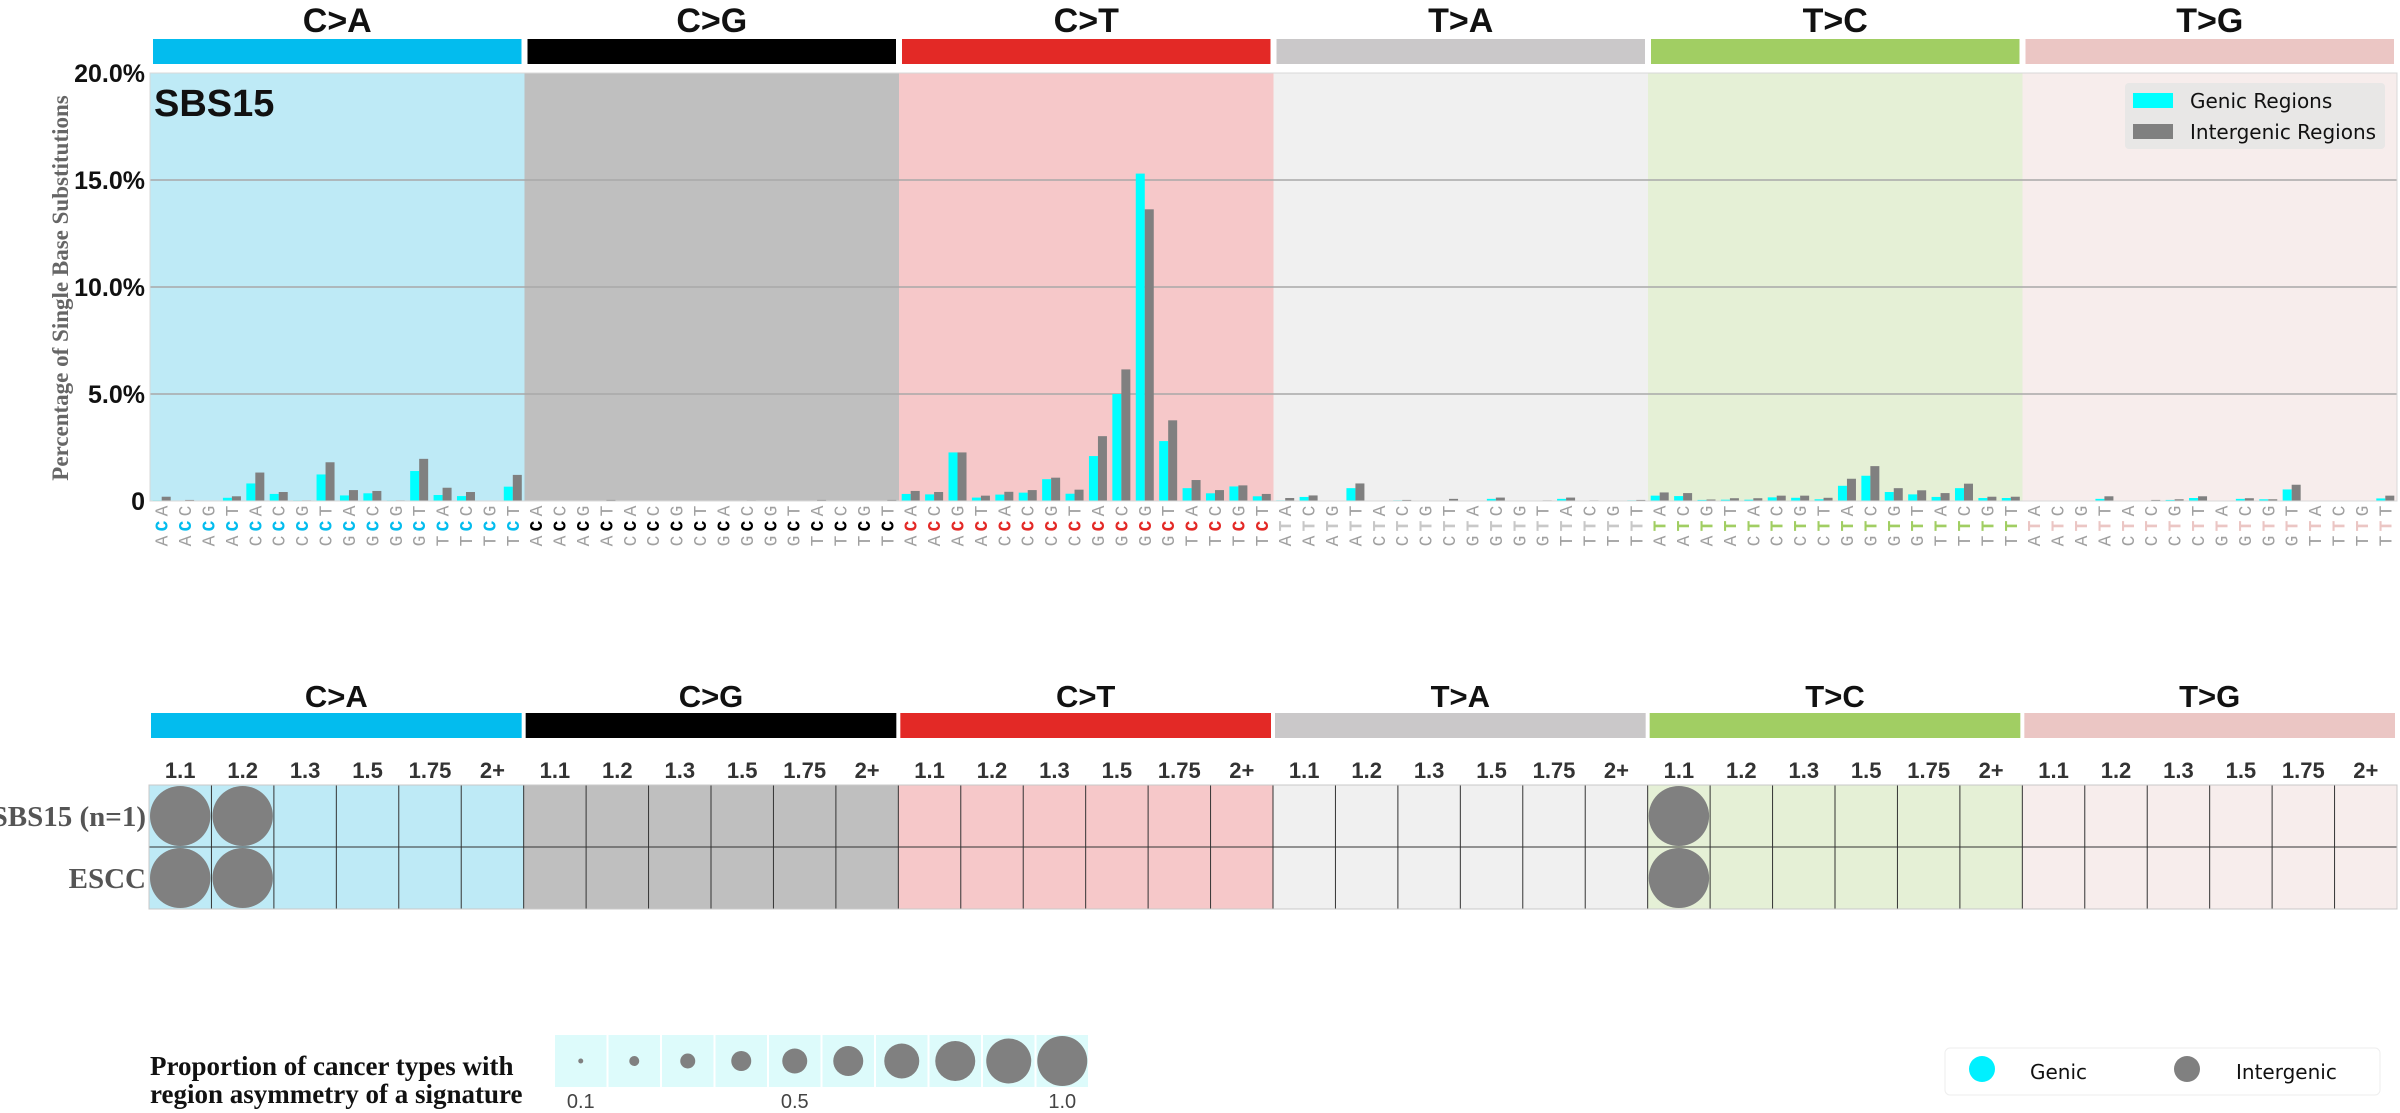  Describe the element at coordinates (1085, 696) in the screenshot. I see `grid-group-header-label: C>T` at that location.